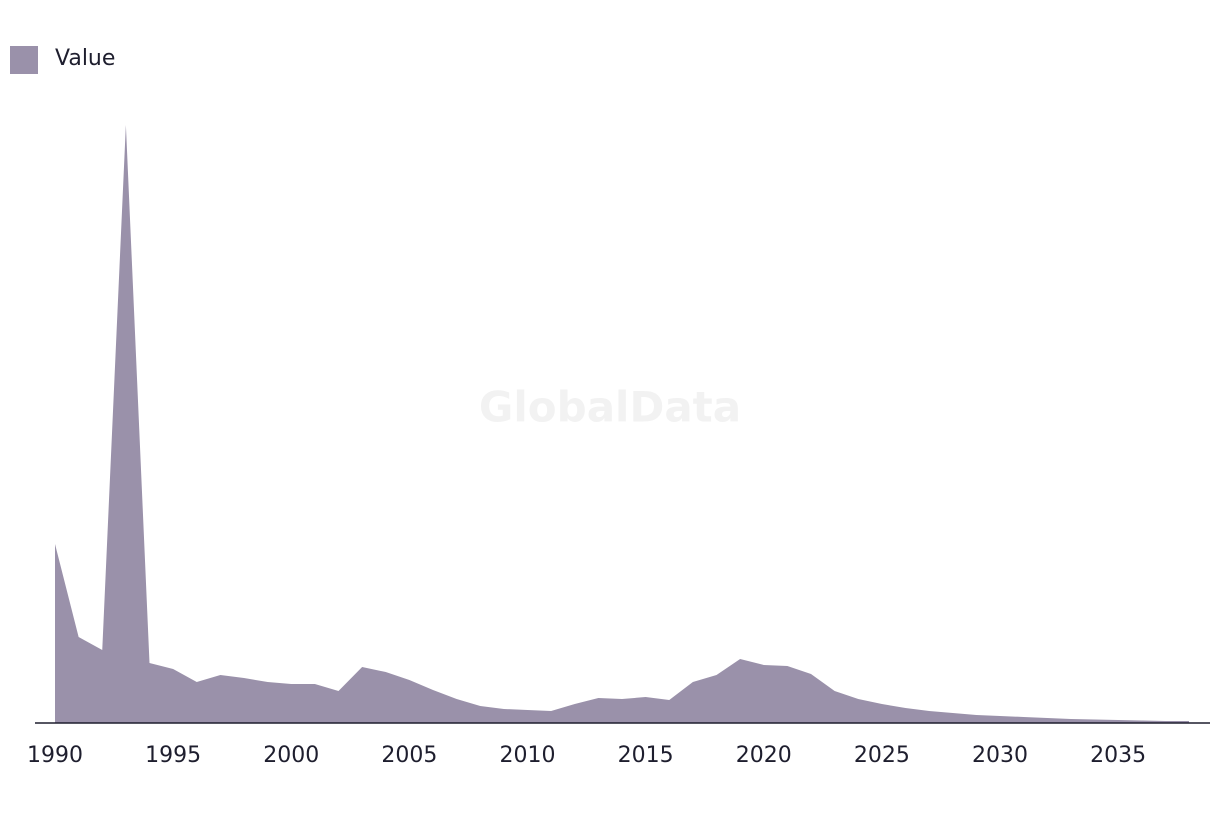 The height and width of the screenshot is (820, 1220). Describe the element at coordinates (55, 755) in the screenshot. I see `x-tick-label: 1990` at that location.